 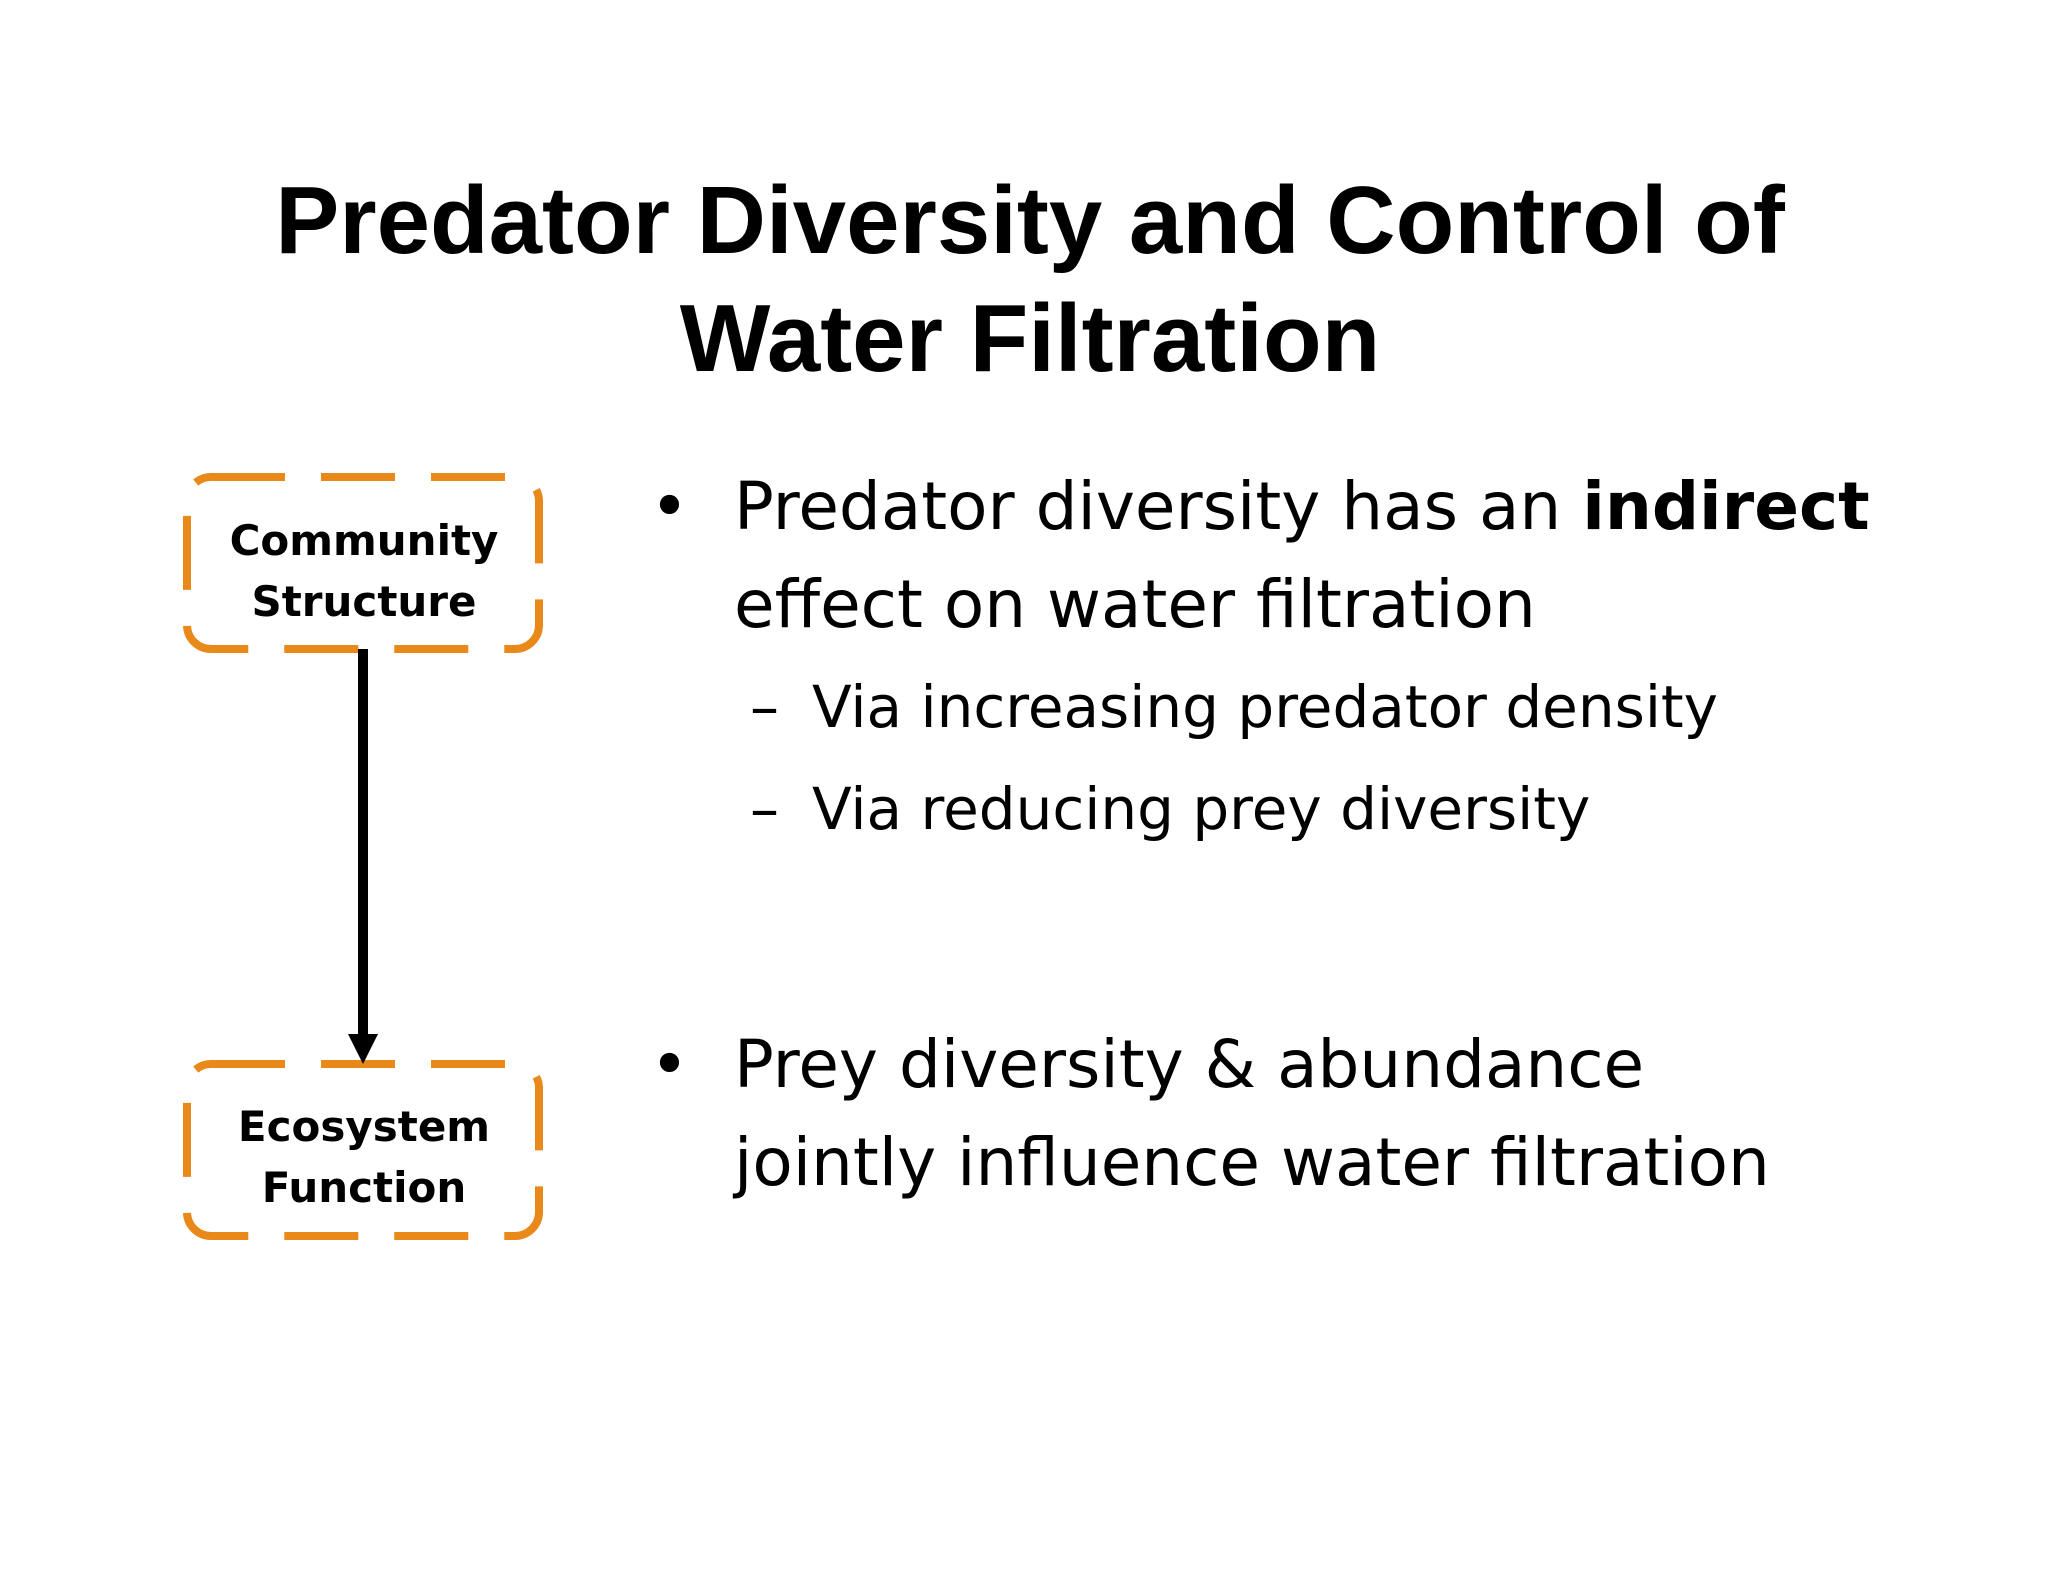 I want to click on community-structure-box, so click(x=363, y=563).